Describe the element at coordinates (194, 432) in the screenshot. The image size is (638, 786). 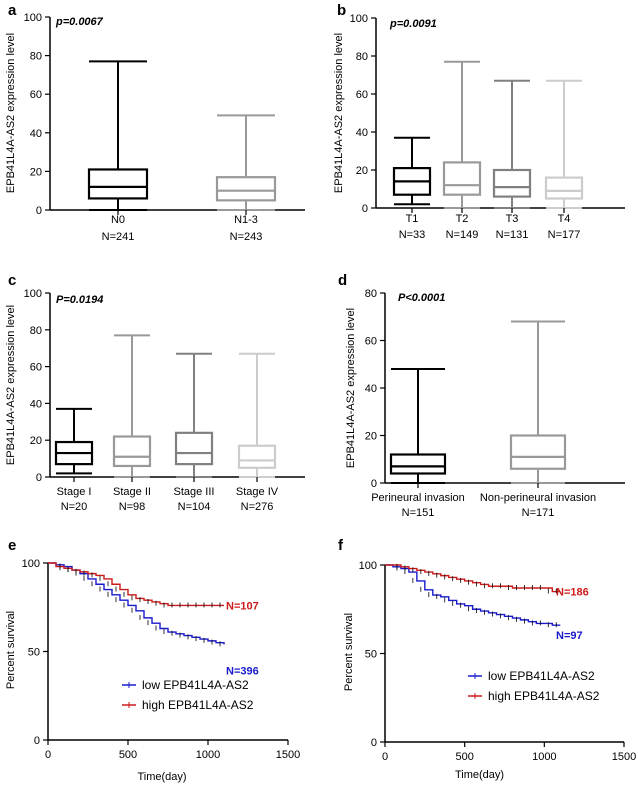
I see `box-2: Stage III N=104` at that location.